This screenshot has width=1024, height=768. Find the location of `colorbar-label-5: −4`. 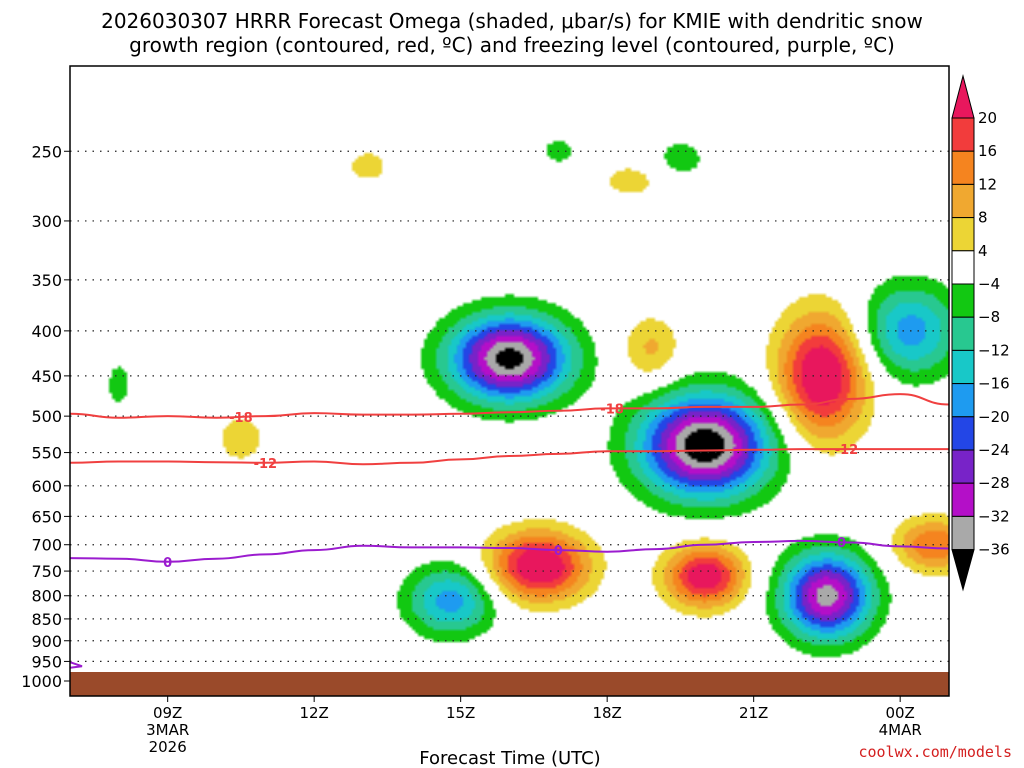

colorbar-label-5: −4 is located at coordinates (989, 284).